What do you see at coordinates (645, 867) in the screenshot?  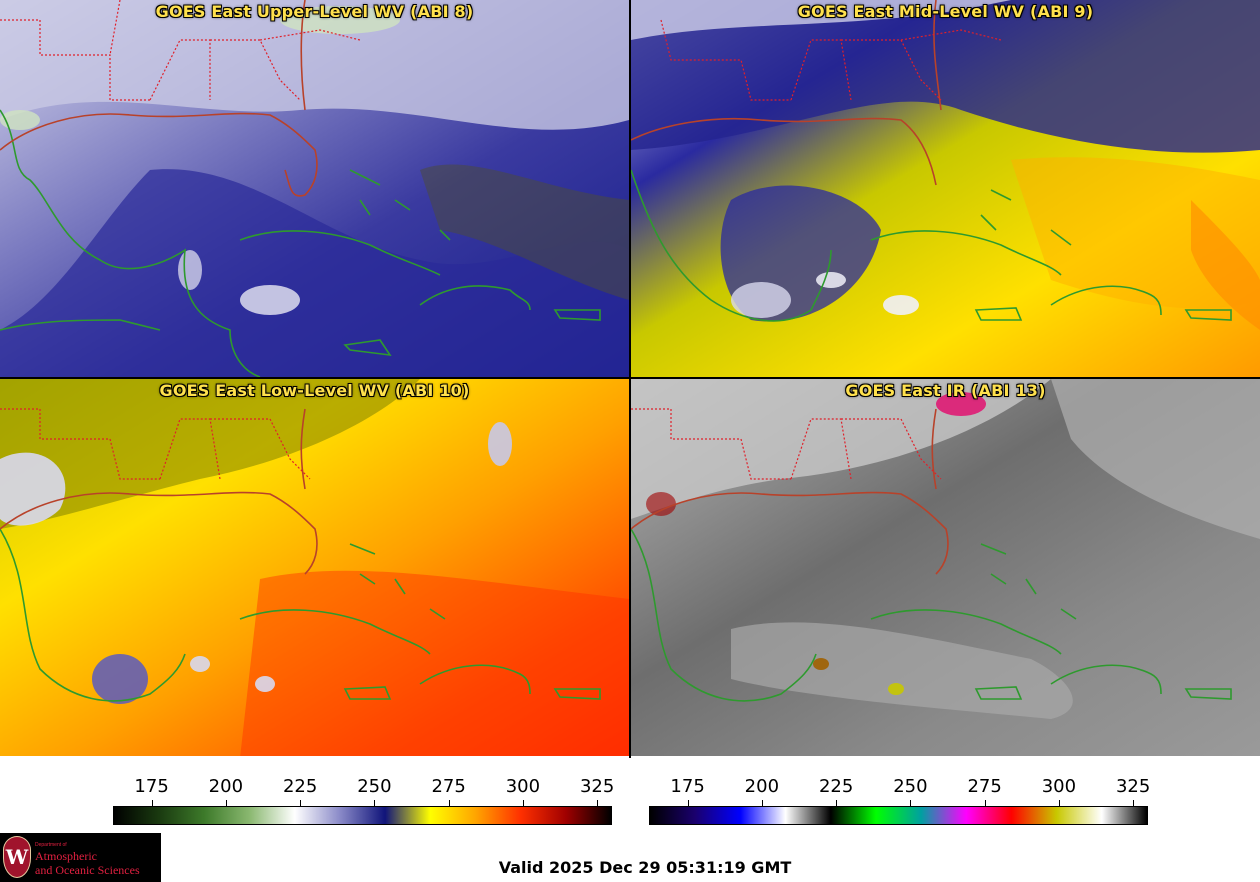 I see `valid-time: Valid 2025 Dec 29 05:31:19 GMT` at bounding box center [645, 867].